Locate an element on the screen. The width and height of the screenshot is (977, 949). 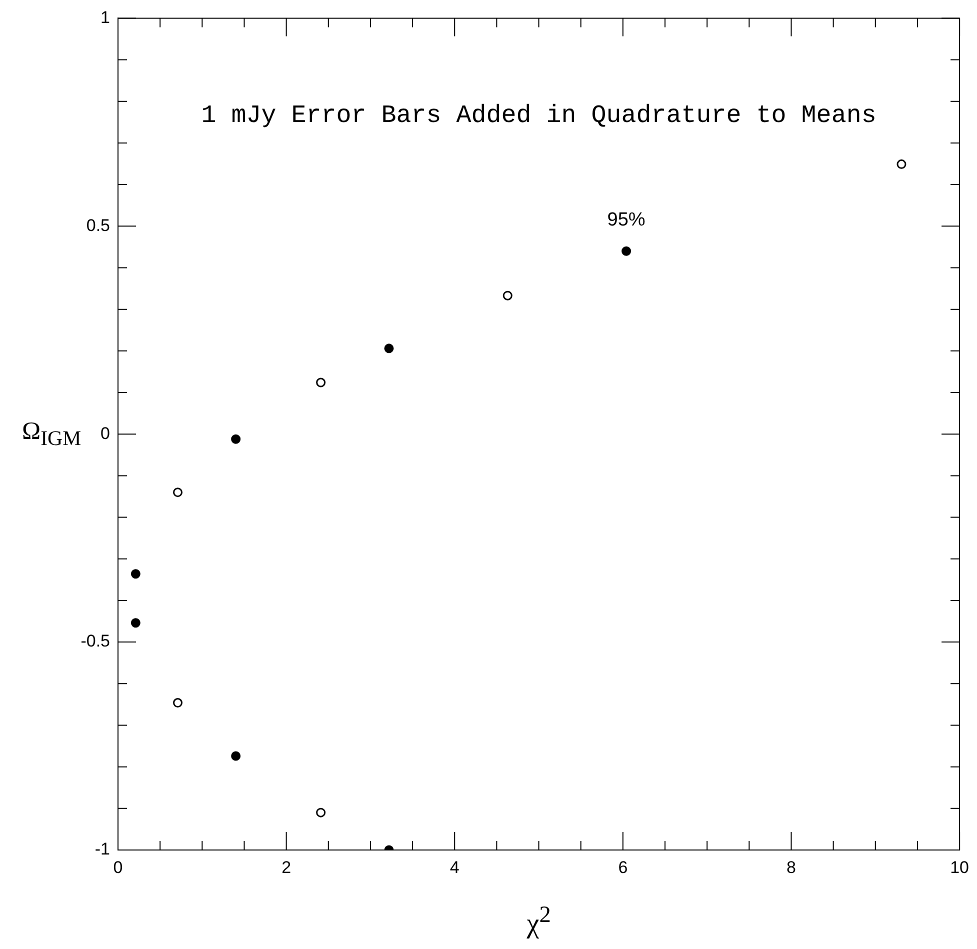
y-tick-label: 1 is located at coordinates (105, 17).